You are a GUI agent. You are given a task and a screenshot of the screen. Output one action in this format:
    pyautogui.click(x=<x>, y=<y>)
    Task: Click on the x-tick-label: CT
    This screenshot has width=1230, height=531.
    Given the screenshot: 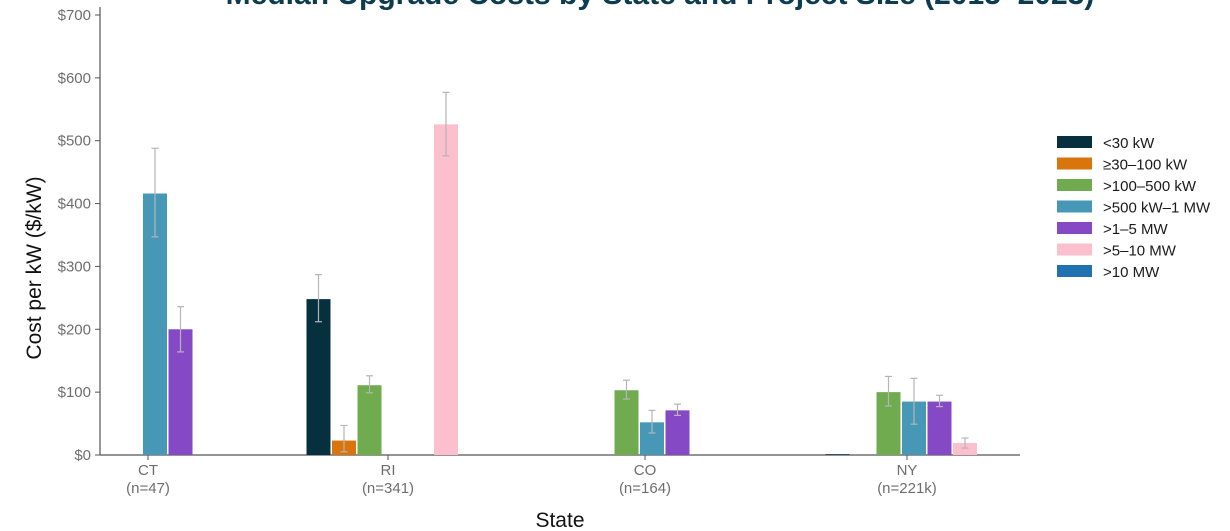 What is the action you would take?
    pyautogui.click(x=148, y=470)
    